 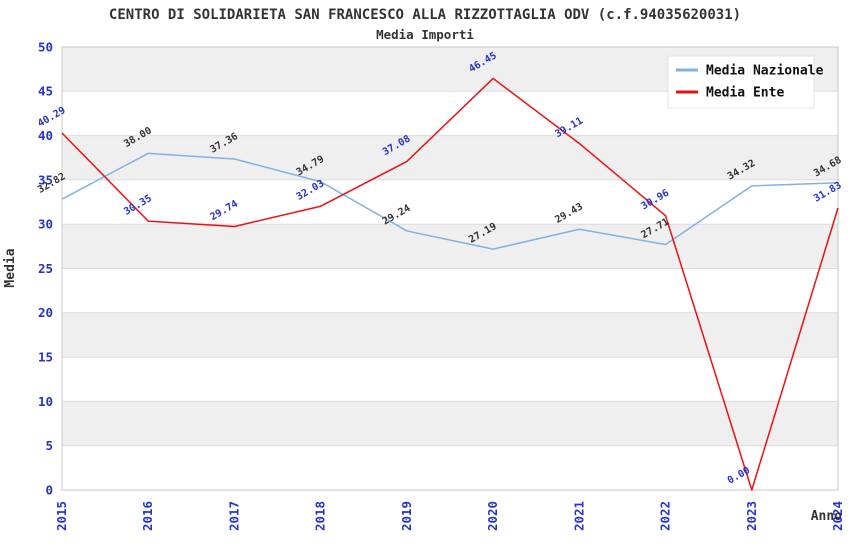 What do you see at coordinates (45, 356) in the screenshot?
I see `y-tick-label: 15` at bounding box center [45, 356].